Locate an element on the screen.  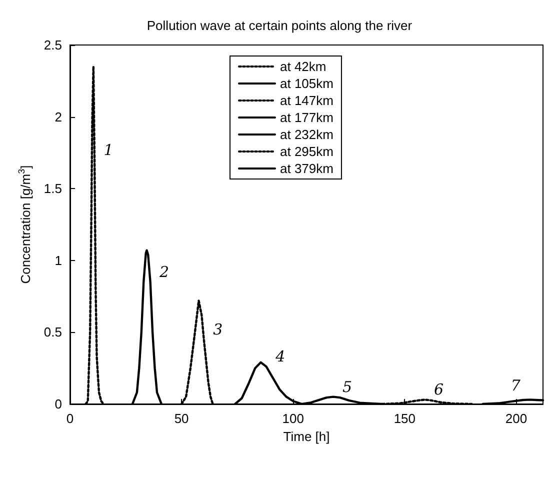
x-axis-title: Time [h] is located at coordinates (306, 436).